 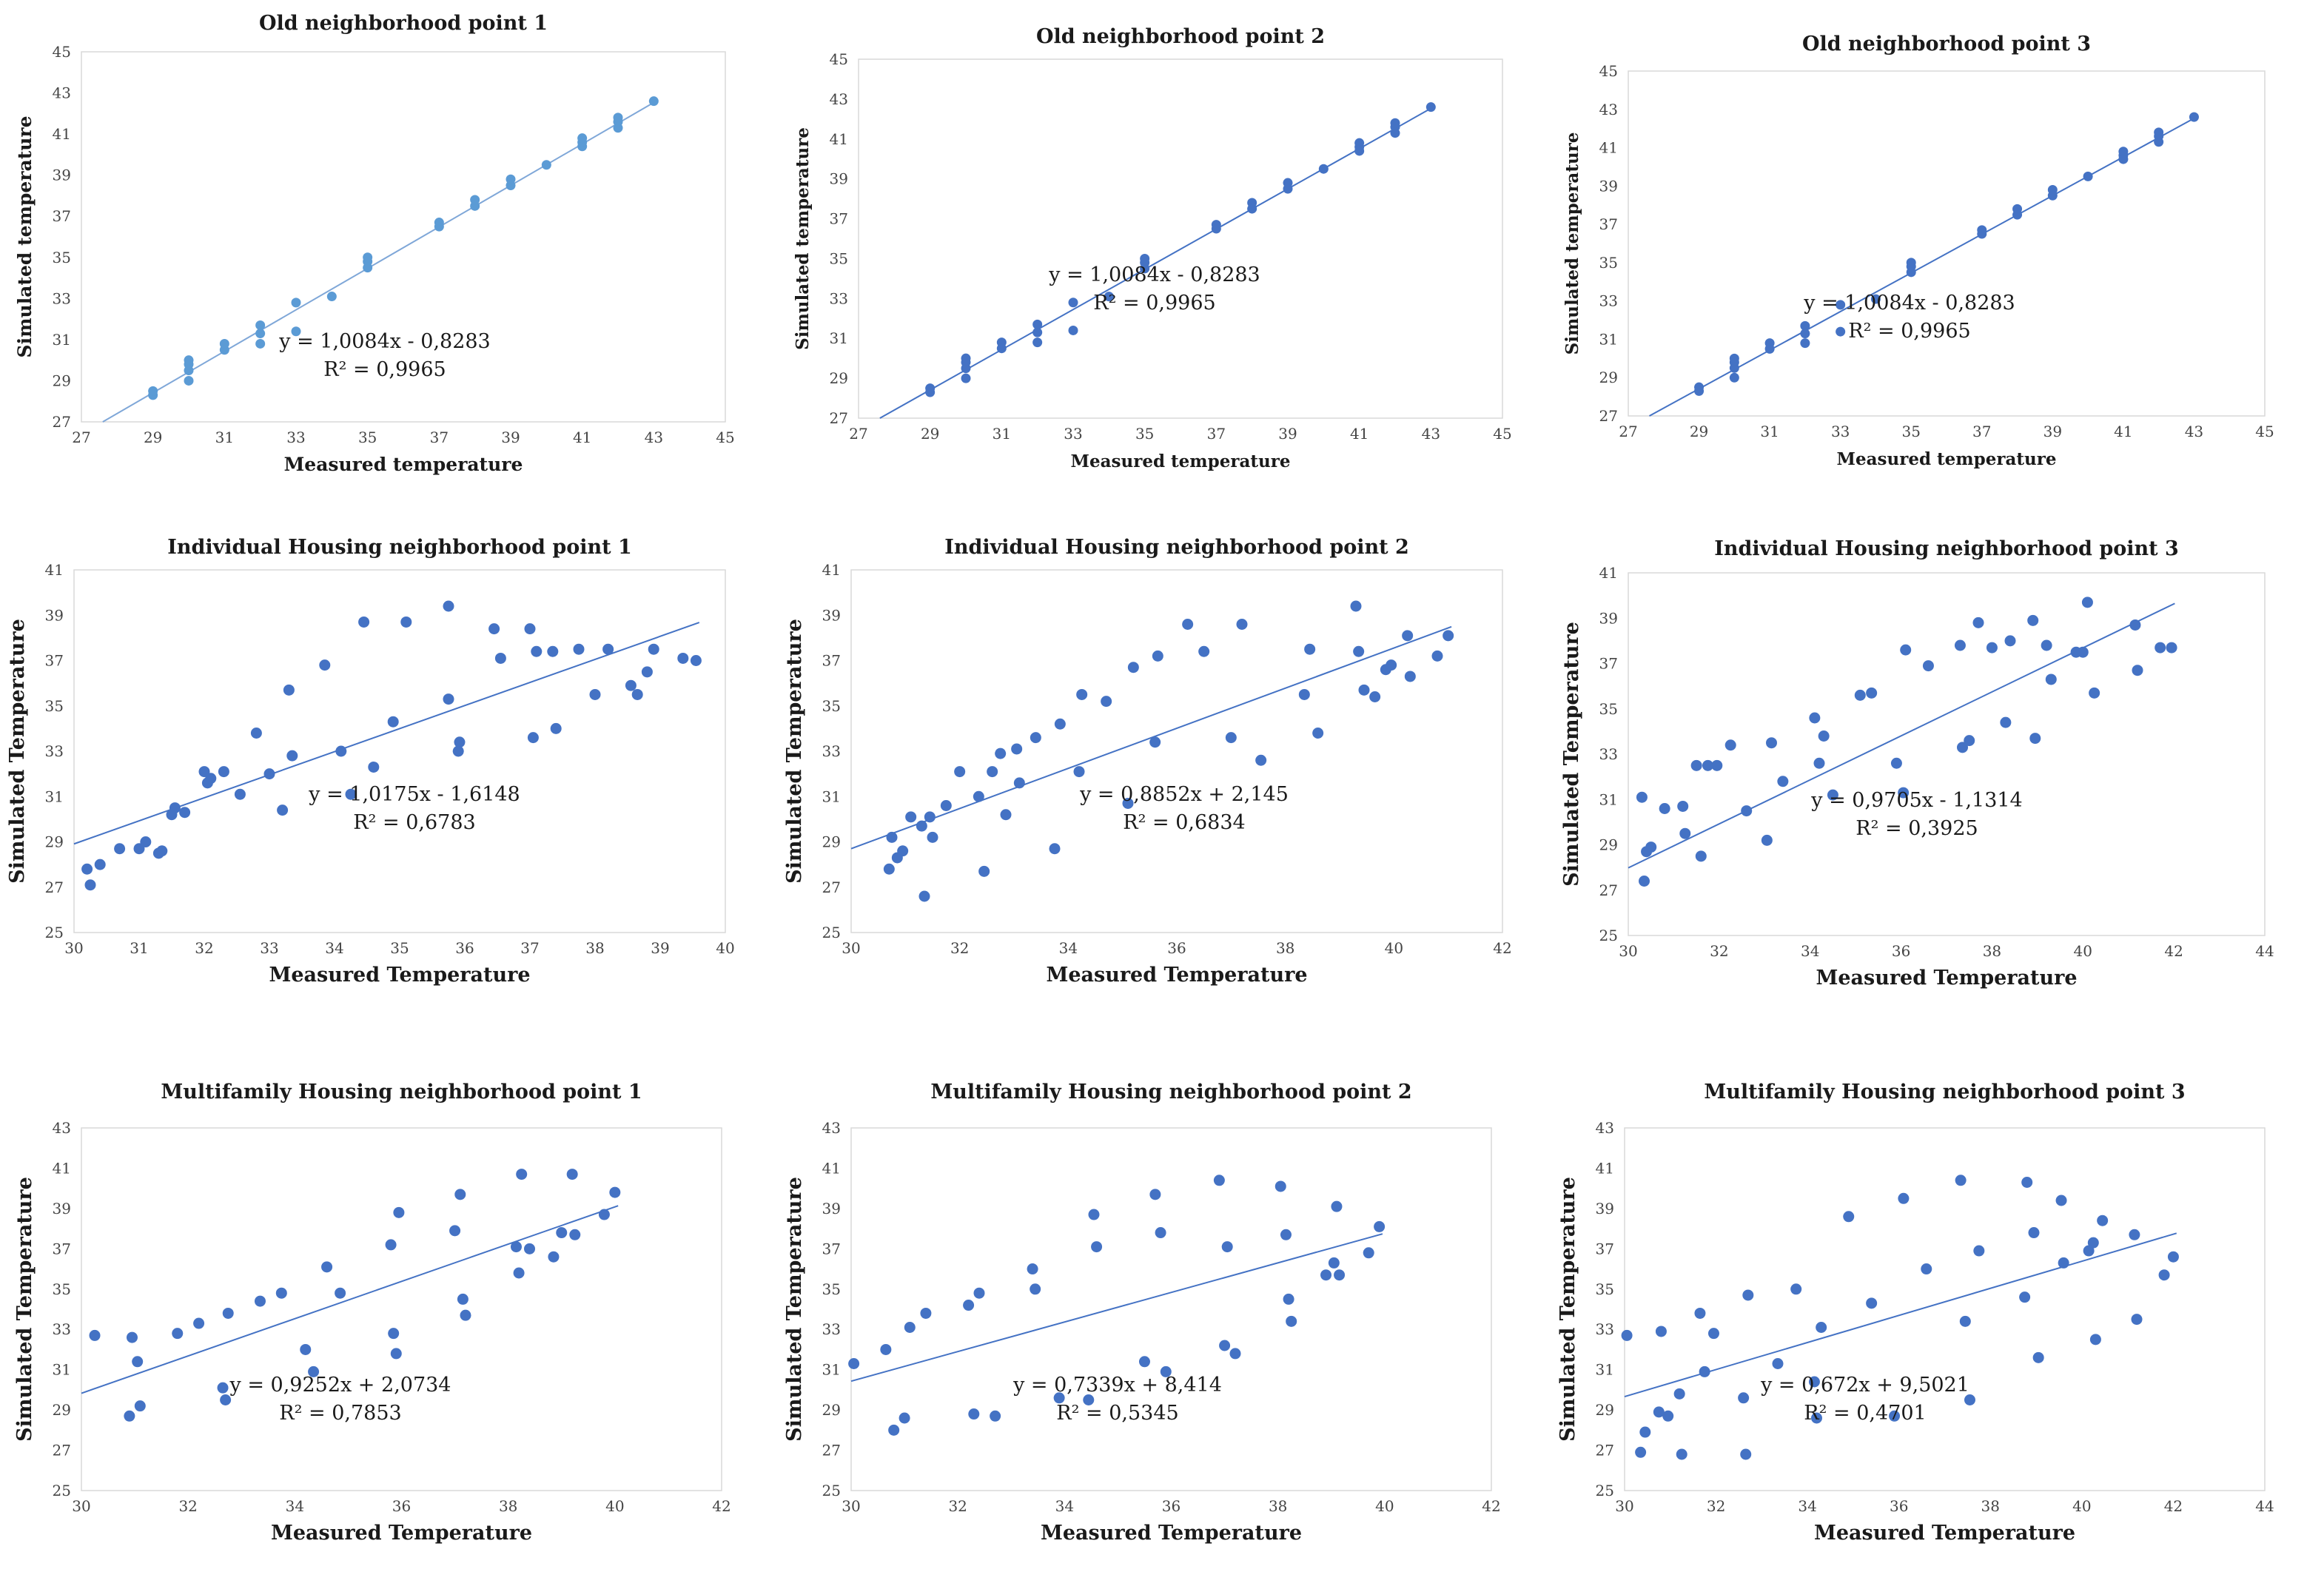 What do you see at coordinates (1946, 44) in the screenshot?
I see `chart-title: Old neighborhood point 3` at bounding box center [1946, 44].